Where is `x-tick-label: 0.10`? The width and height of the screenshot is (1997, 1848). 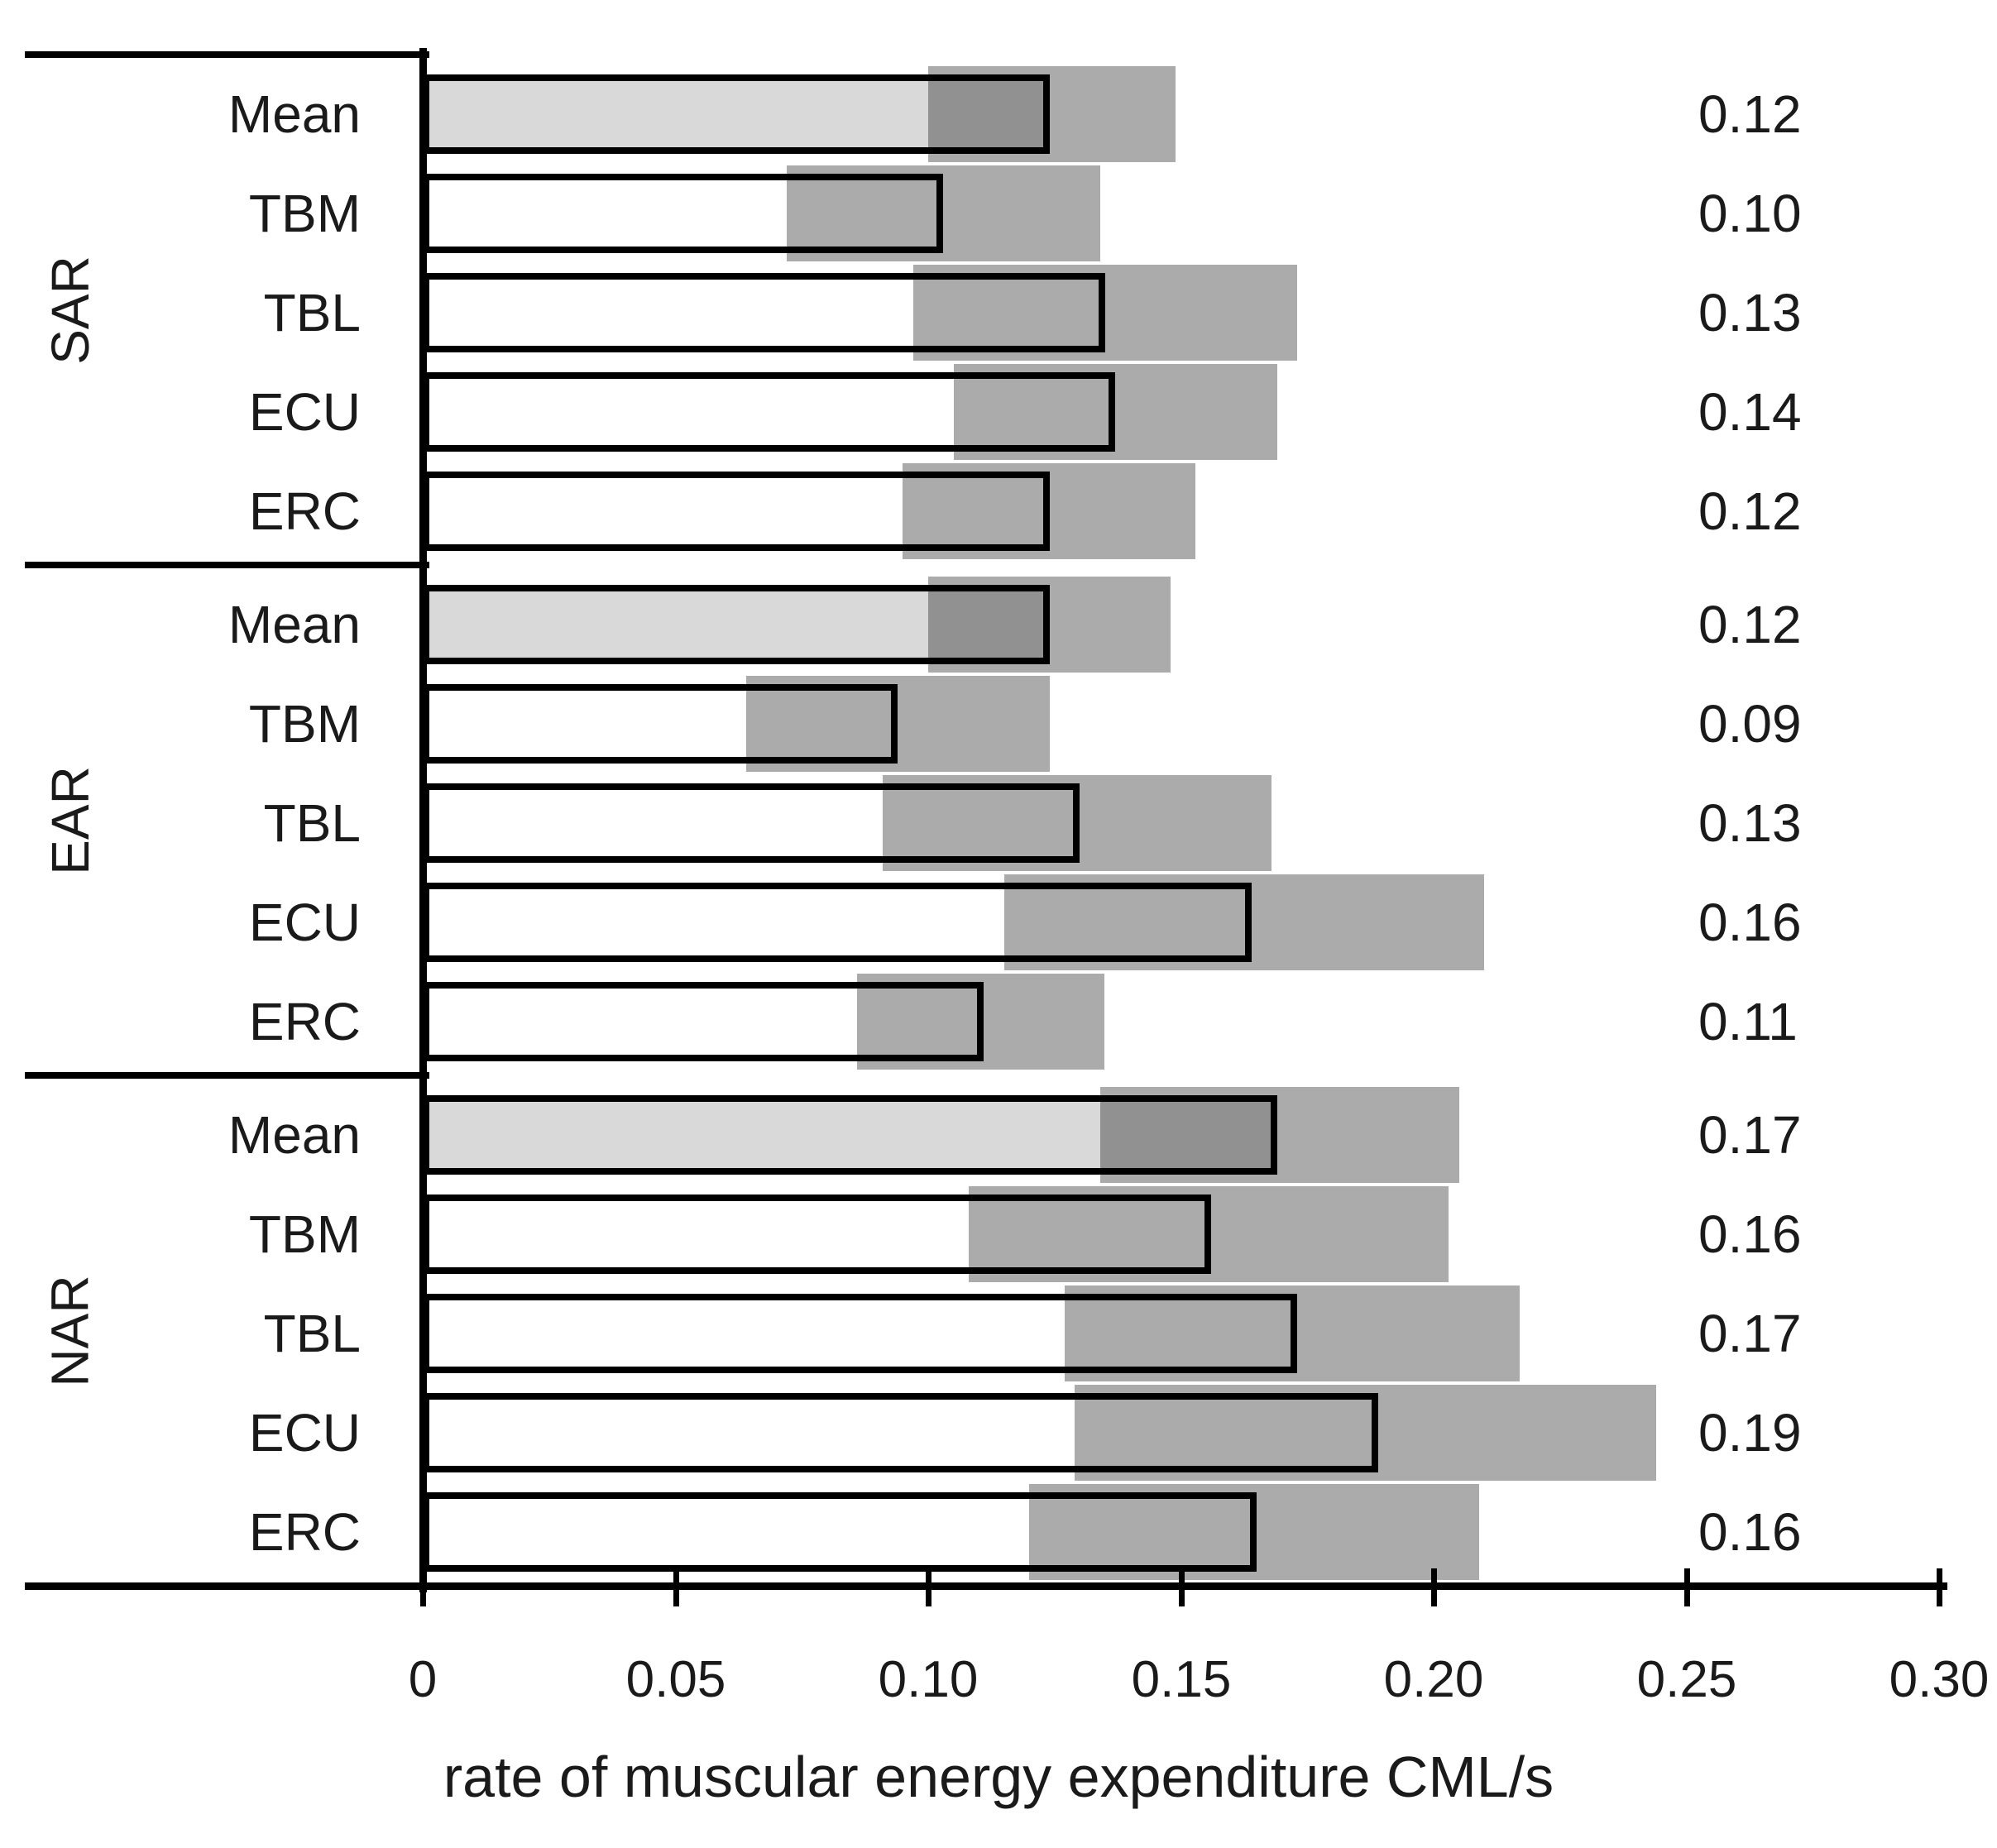
x-tick-label: 0.10 is located at coordinates (928, 1679).